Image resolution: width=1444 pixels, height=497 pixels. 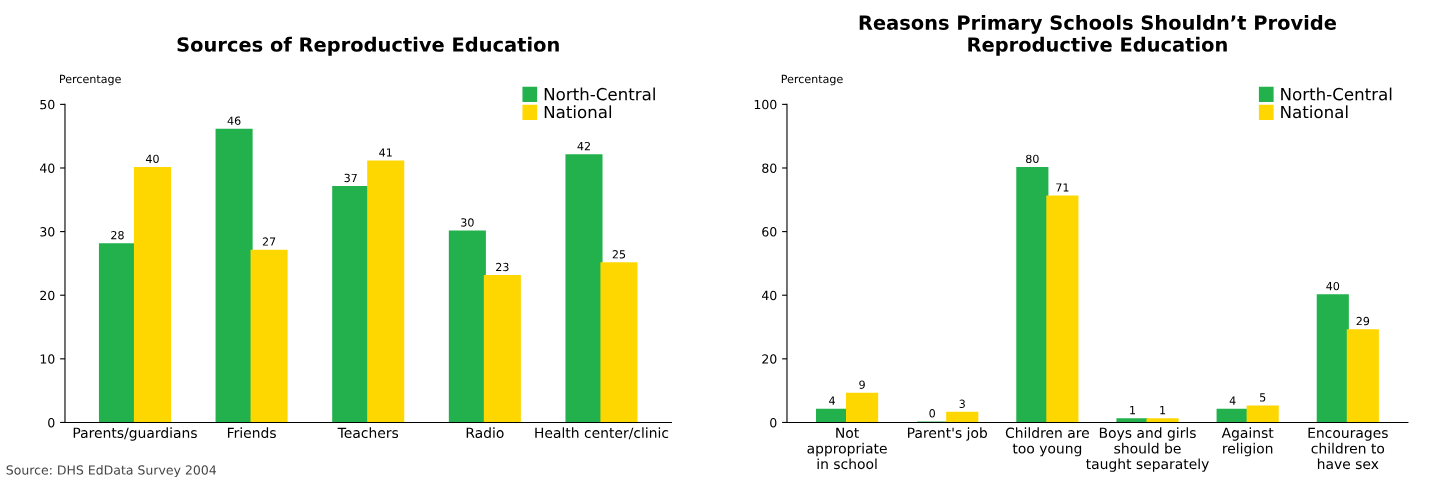 I want to click on data-label: 42, so click(x=583, y=146).